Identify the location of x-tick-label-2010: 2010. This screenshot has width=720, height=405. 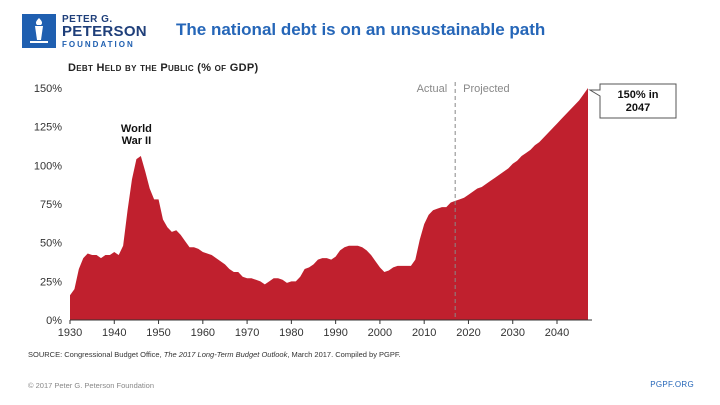
(424, 333).